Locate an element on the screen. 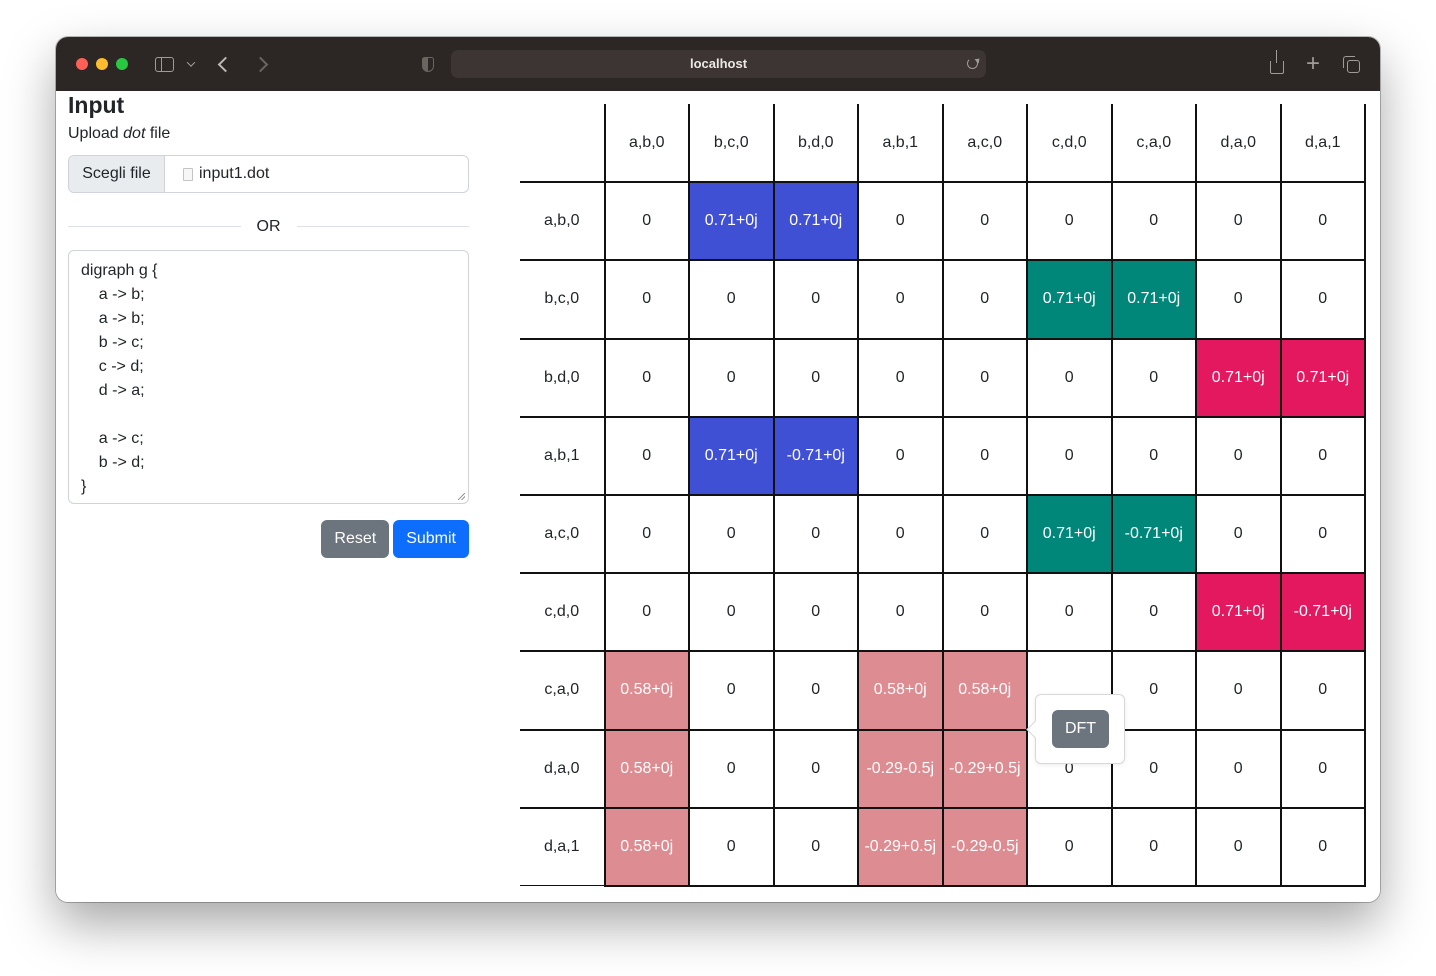 This screenshot has width=1436, height=976. back-arrow-icon is located at coordinates (225, 64).